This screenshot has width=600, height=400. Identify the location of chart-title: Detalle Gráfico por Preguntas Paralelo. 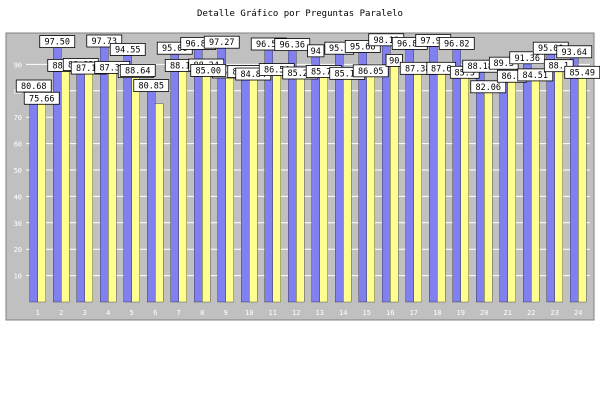
(300, 14).